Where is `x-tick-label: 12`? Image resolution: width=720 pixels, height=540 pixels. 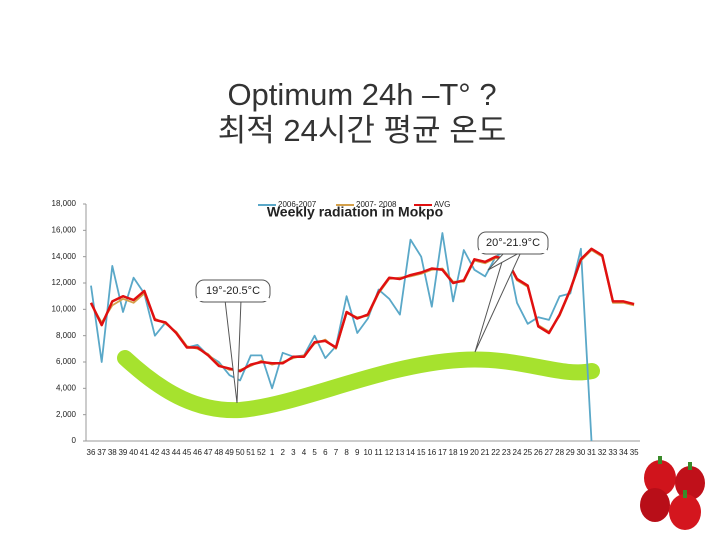
x-tick-label: 12 is located at coordinates (389, 452).